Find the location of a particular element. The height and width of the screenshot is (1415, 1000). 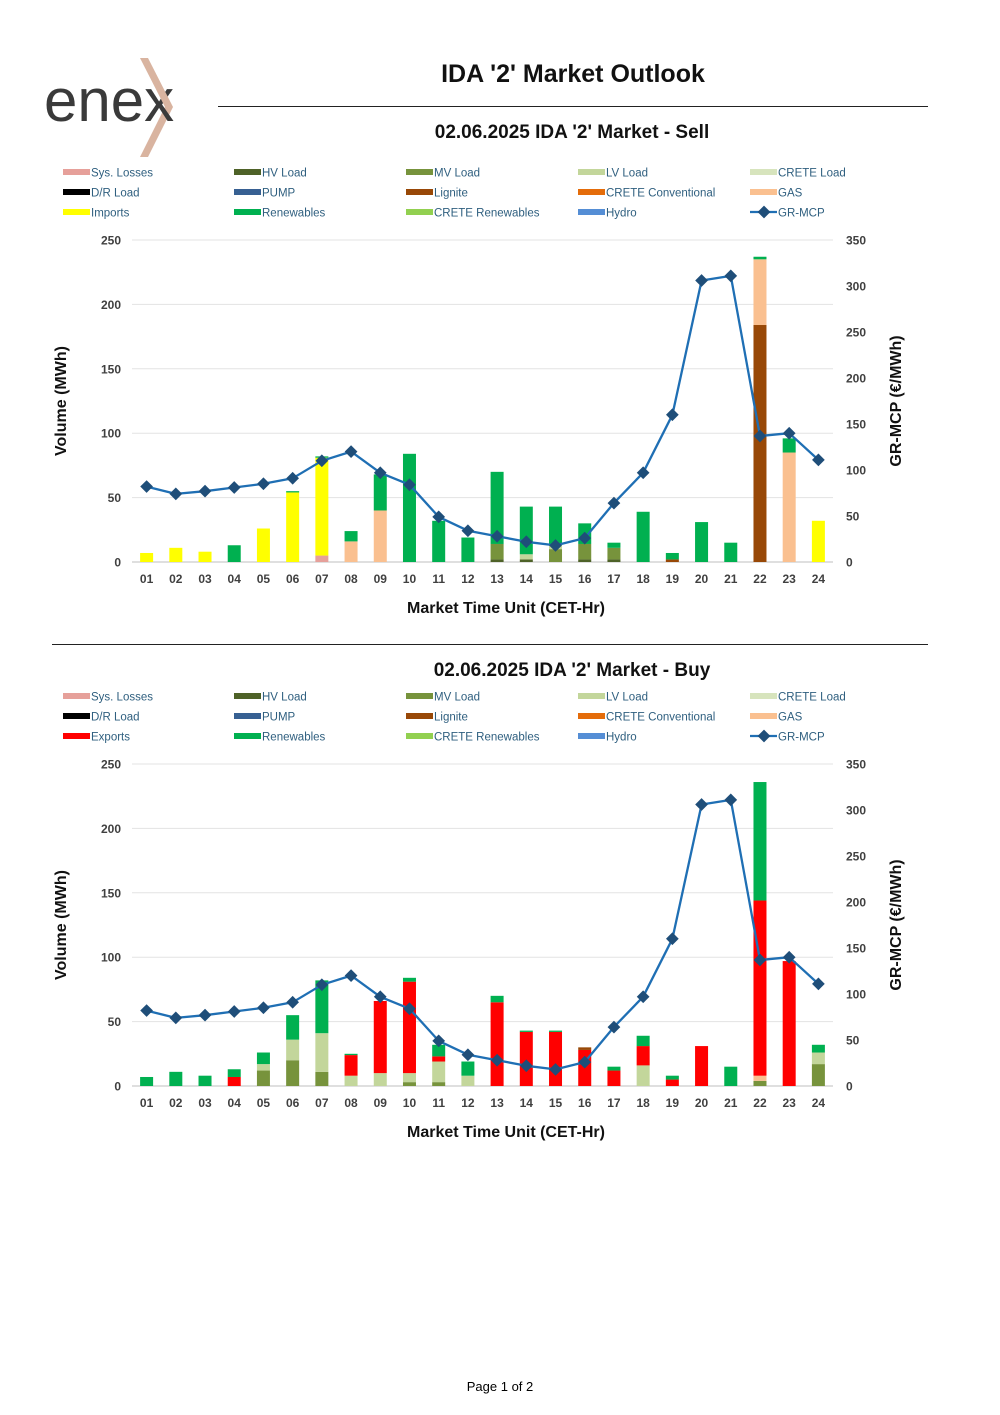

title-divider is located at coordinates (573, 106).